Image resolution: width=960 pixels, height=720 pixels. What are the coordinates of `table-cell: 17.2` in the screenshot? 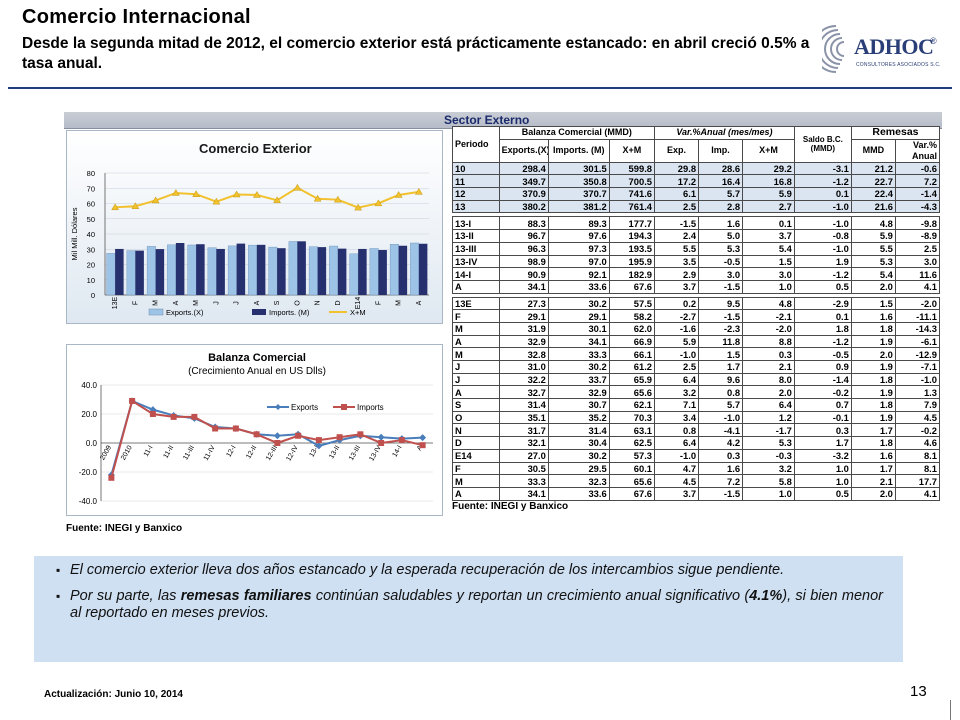 It's located at (677, 181).